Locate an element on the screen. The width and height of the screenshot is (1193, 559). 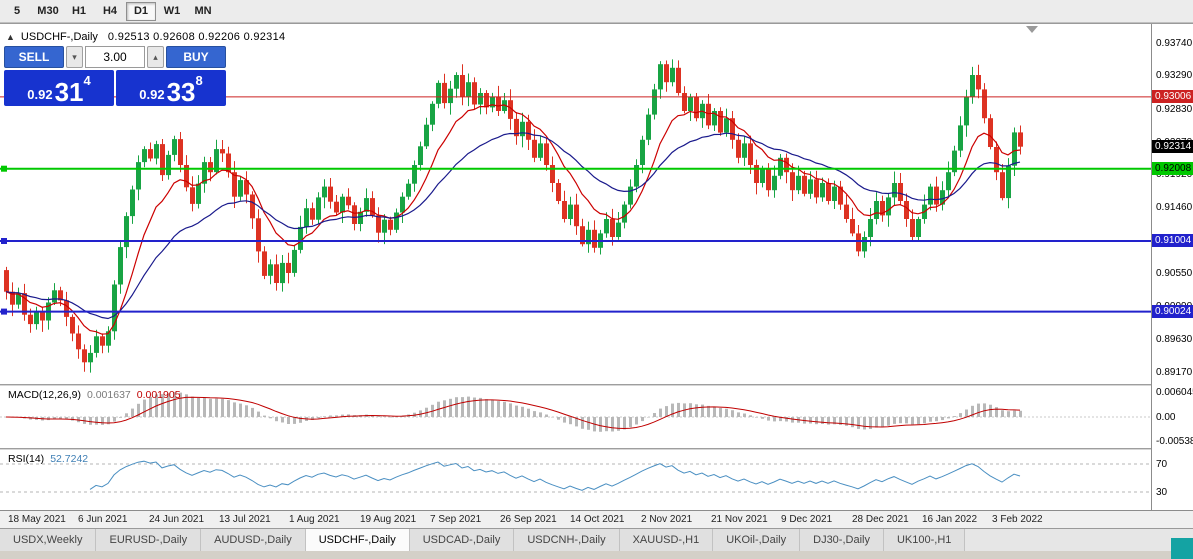
buy-price-fraction: 8 is located at coordinates (199, 80).